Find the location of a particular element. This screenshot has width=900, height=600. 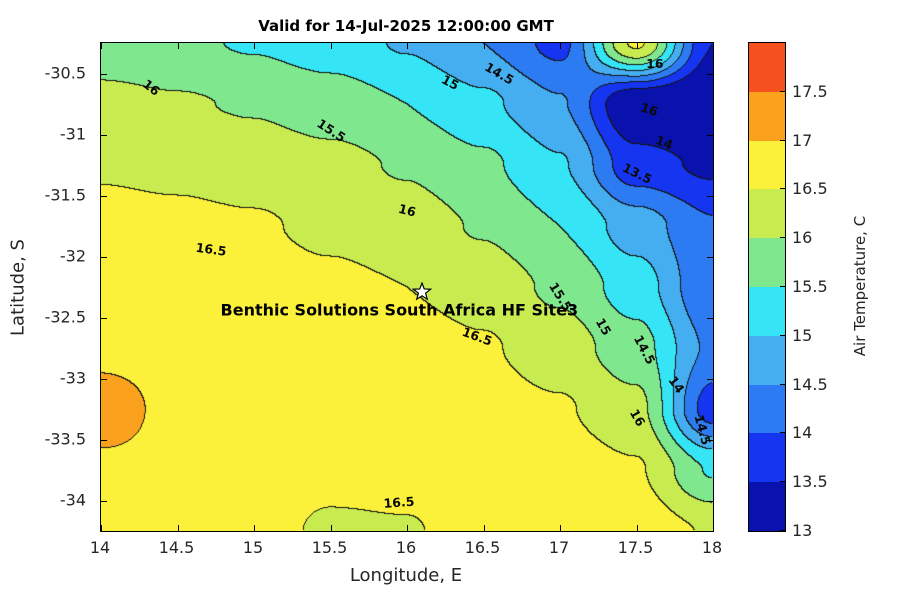

x-tick-label: 16 is located at coordinates (406, 547).